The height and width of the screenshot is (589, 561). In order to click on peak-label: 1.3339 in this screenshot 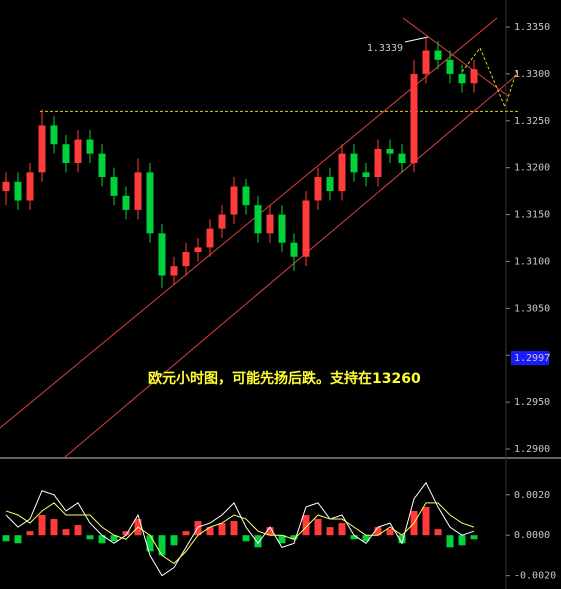, I will do `click(385, 48)`.